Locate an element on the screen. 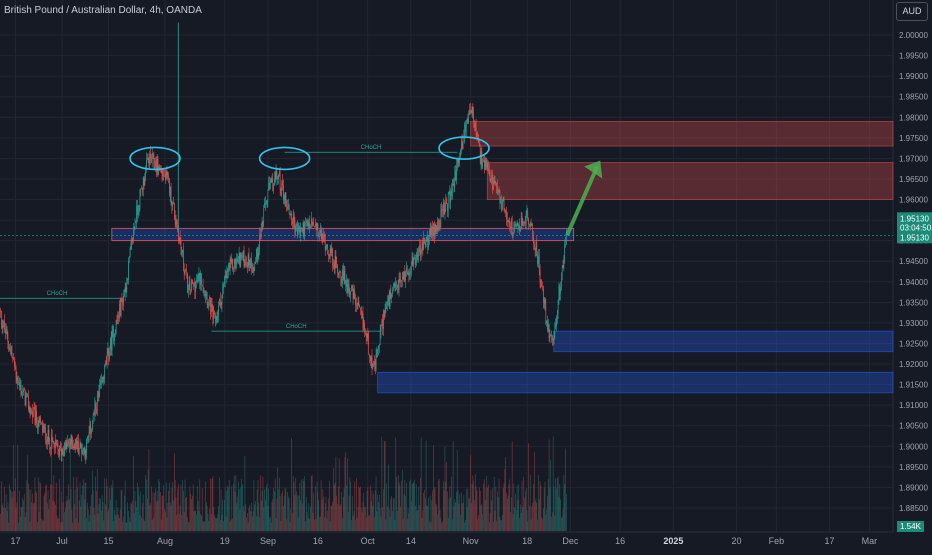 This screenshot has width=932, height=555. time-tick-label: Jul is located at coordinates (62, 541).